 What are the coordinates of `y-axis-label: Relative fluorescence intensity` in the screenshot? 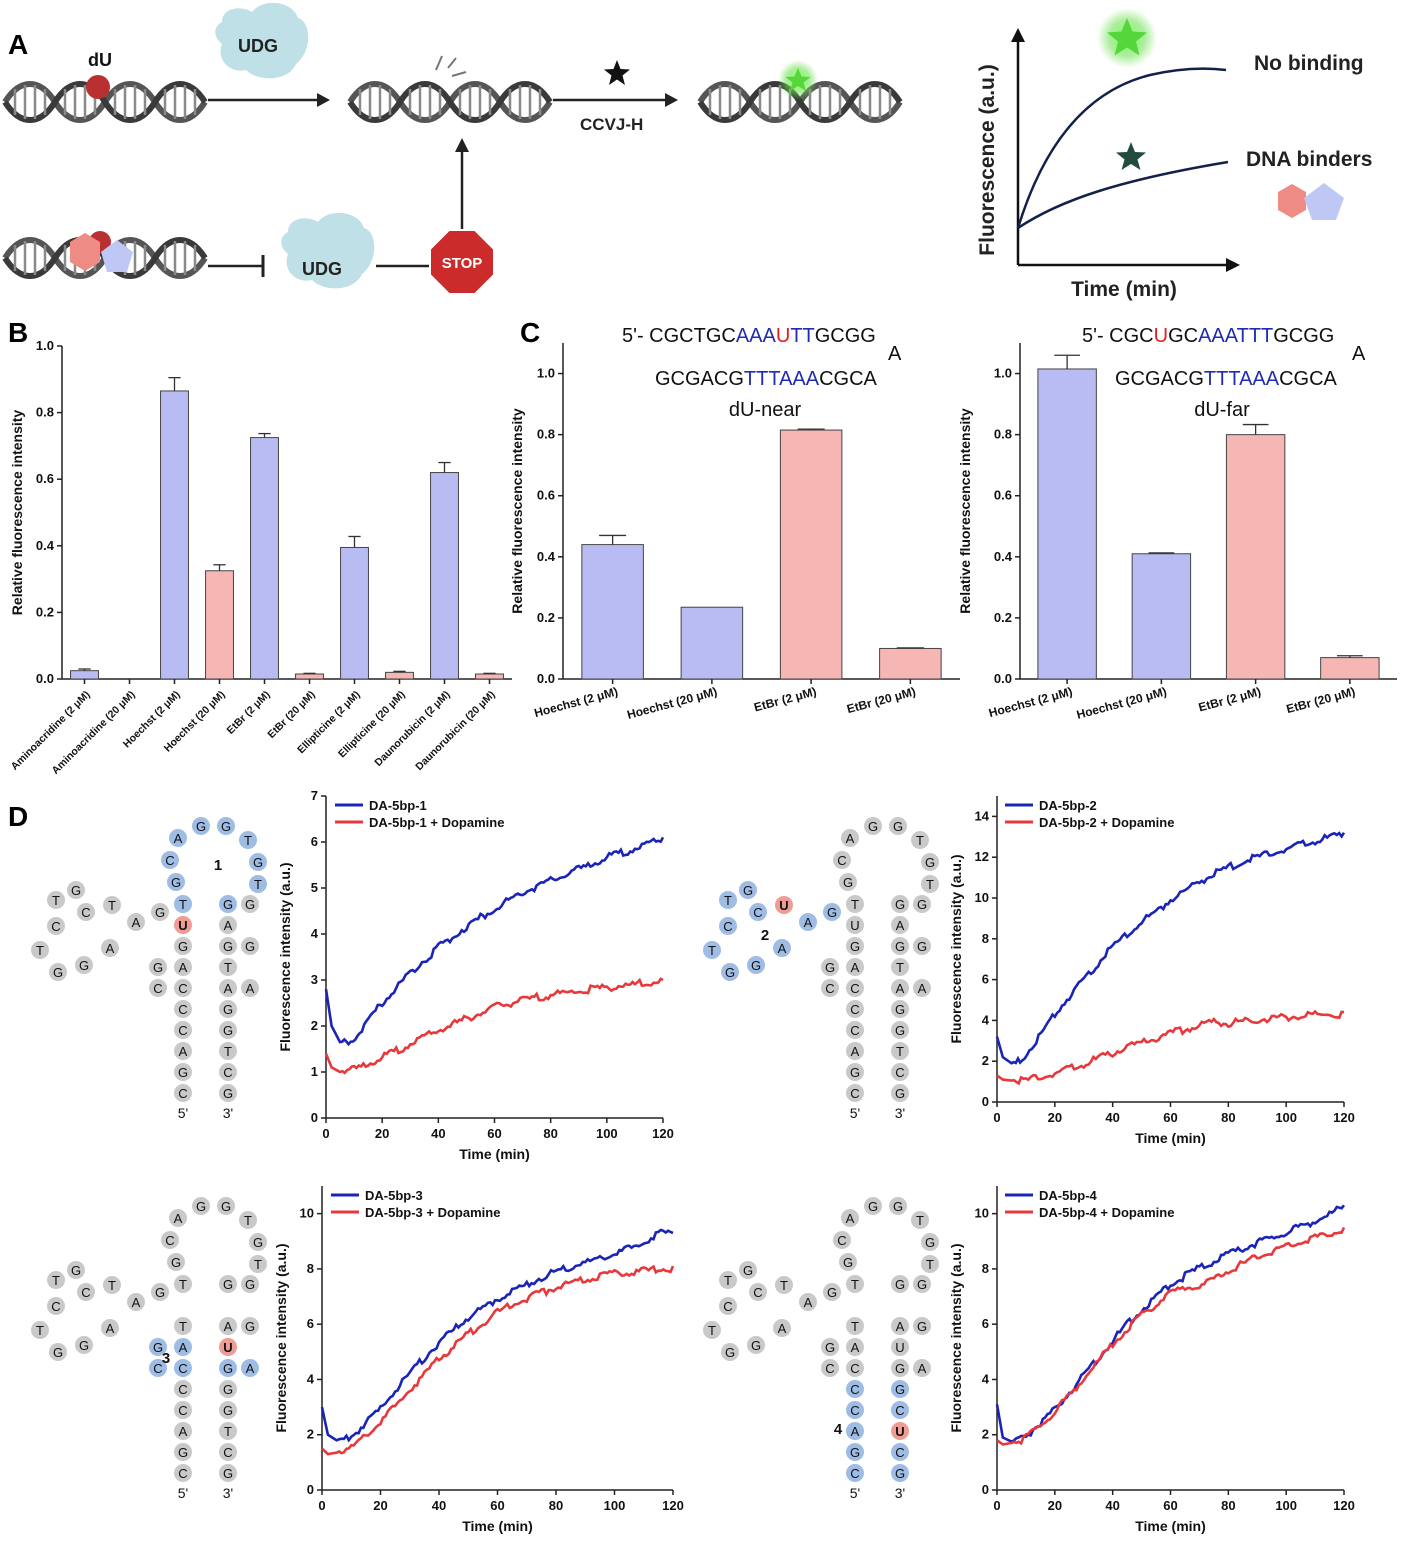 It's located at (17, 513).